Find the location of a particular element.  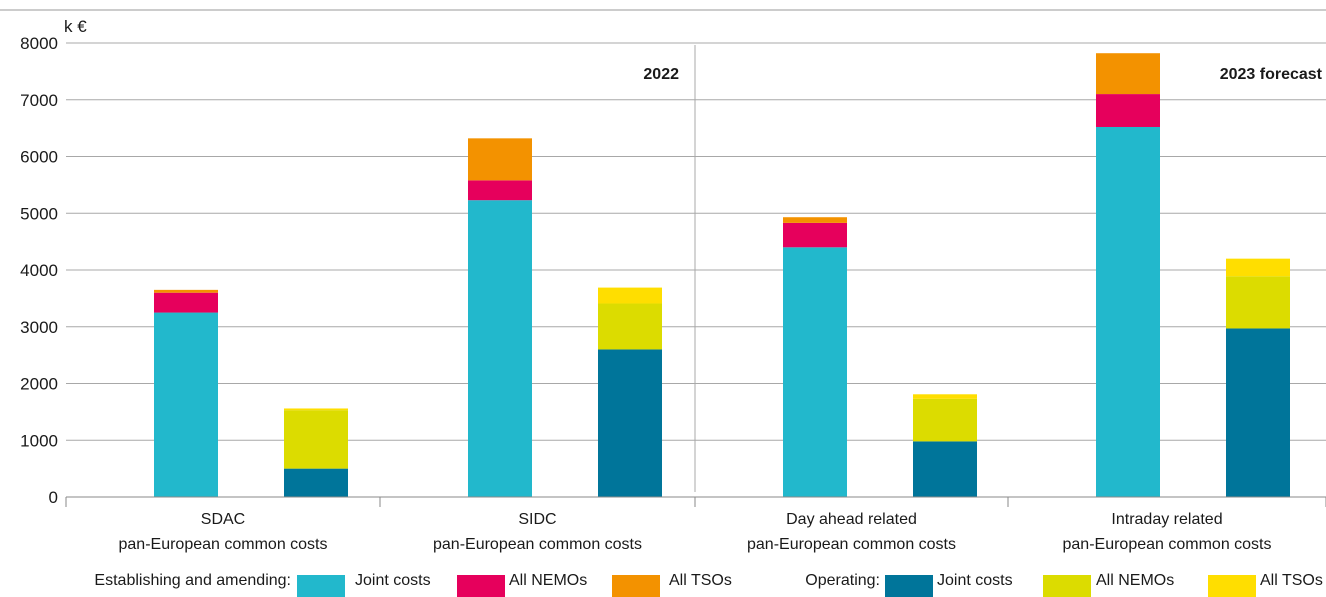

y-tick-label: 4000 is located at coordinates (39, 270).